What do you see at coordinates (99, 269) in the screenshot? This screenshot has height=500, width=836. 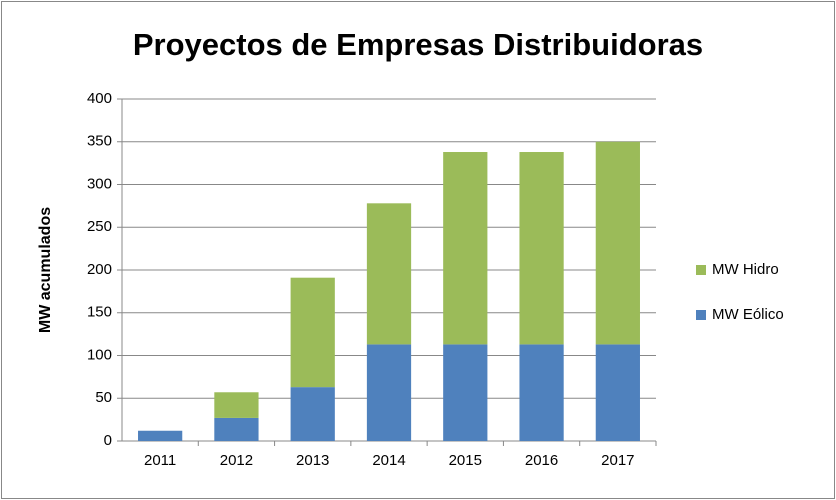 I see `y-tick-label: 200` at bounding box center [99, 269].